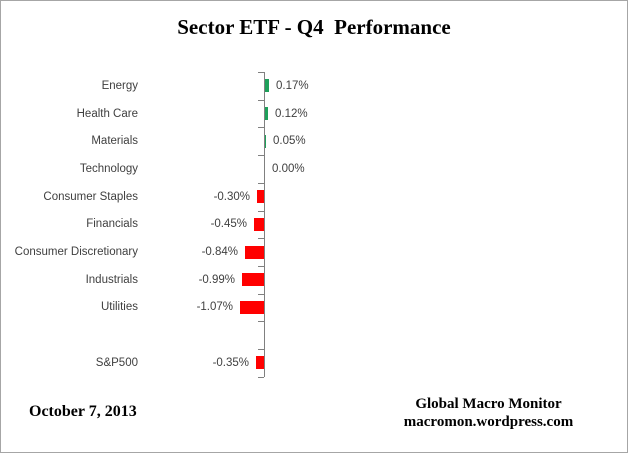 The image size is (628, 453). What do you see at coordinates (289, 141) in the screenshot?
I see `value-label: 0.05%` at bounding box center [289, 141].